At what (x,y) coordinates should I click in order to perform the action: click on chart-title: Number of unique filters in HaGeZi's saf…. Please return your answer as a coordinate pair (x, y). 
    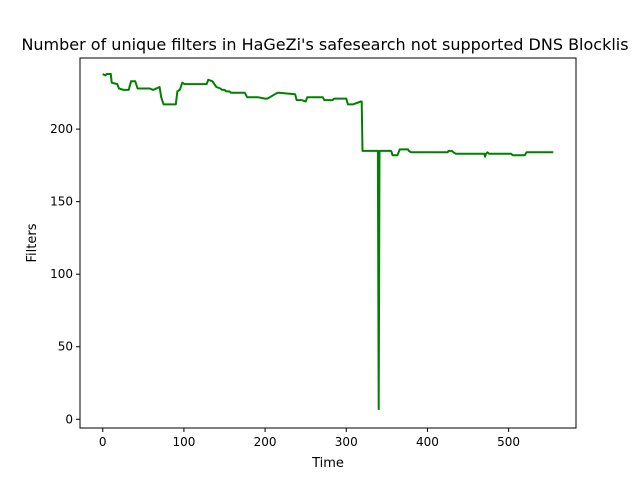
    Looking at the image, I should click on (324, 44).